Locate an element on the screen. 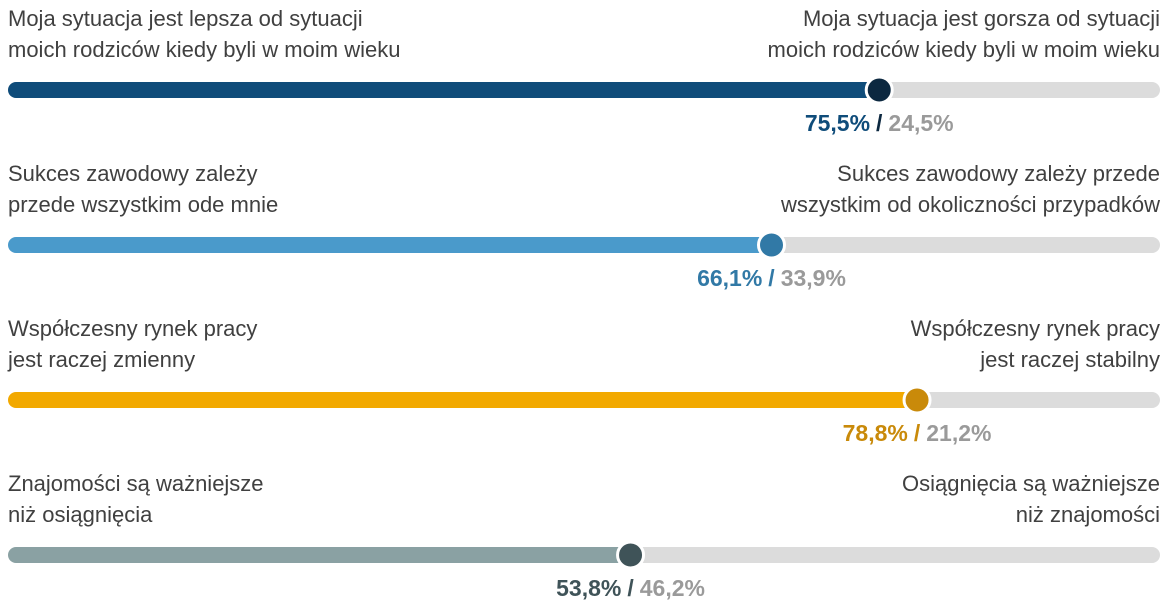  right-label: moich rodziców kiedy byli w moim wieku is located at coordinates (964, 49).